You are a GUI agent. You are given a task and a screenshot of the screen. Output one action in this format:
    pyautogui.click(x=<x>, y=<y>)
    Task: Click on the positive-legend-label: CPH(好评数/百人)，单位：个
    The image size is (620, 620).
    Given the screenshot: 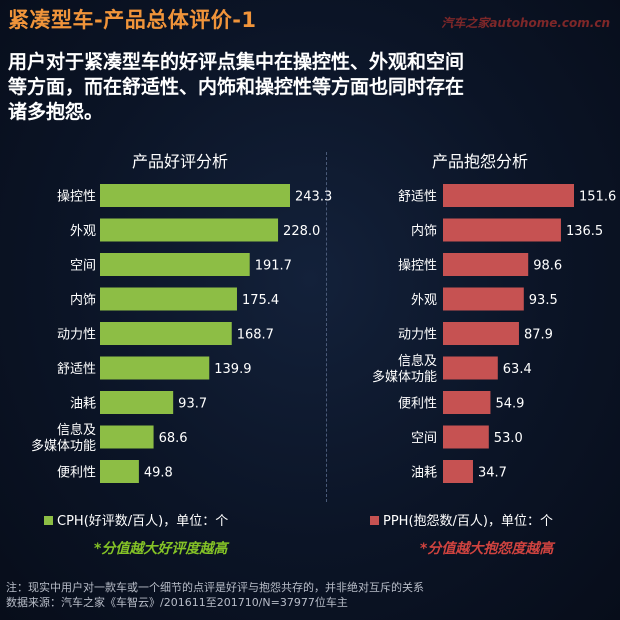 What is the action you would take?
    pyautogui.click(x=143, y=521)
    